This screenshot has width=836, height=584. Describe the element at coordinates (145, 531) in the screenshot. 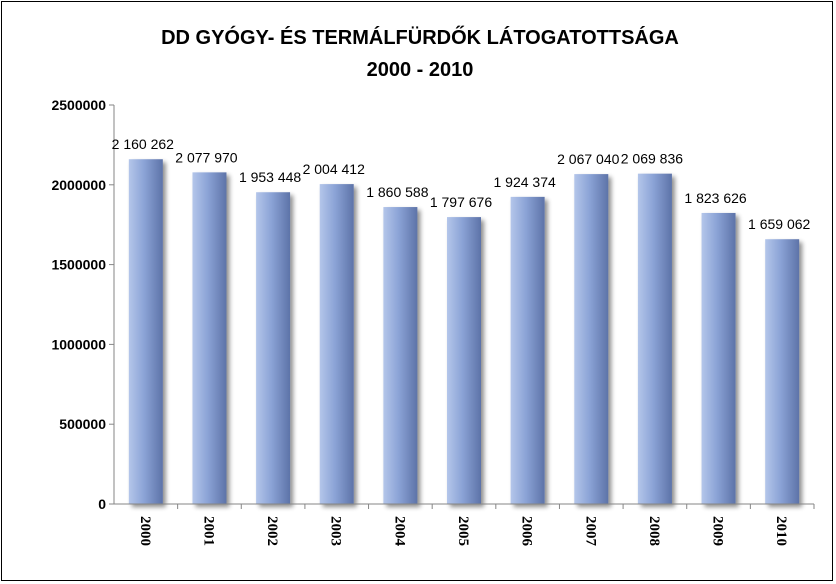

I see `x-tick-label: 2000` at that location.